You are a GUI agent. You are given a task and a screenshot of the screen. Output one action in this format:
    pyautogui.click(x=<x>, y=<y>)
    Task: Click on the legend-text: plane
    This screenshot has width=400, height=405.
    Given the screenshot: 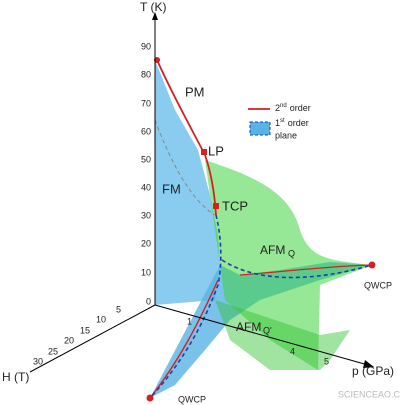 What is the action you would take?
    pyautogui.click(x=286, y=135)
    